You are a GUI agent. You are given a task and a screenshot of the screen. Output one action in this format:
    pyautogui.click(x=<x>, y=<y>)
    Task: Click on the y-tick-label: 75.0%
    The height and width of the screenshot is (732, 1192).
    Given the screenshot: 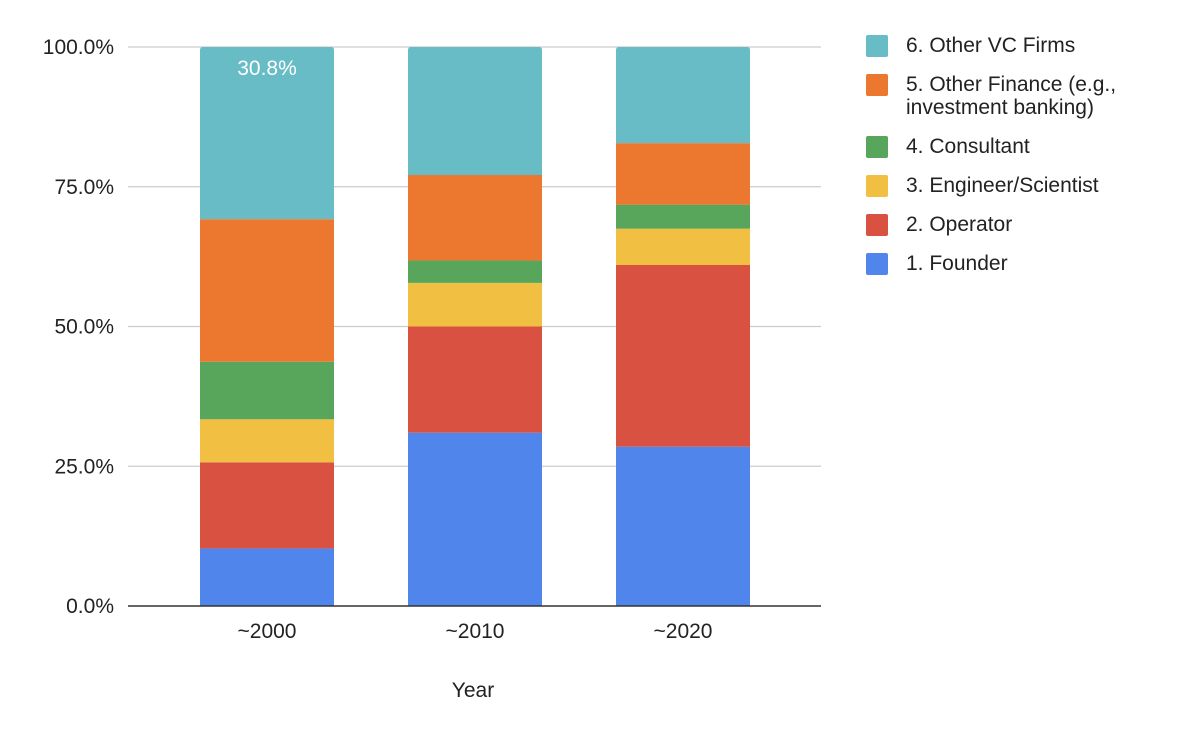 What is the action you would take?
    pyautogui.click(x=84, y=187)
    